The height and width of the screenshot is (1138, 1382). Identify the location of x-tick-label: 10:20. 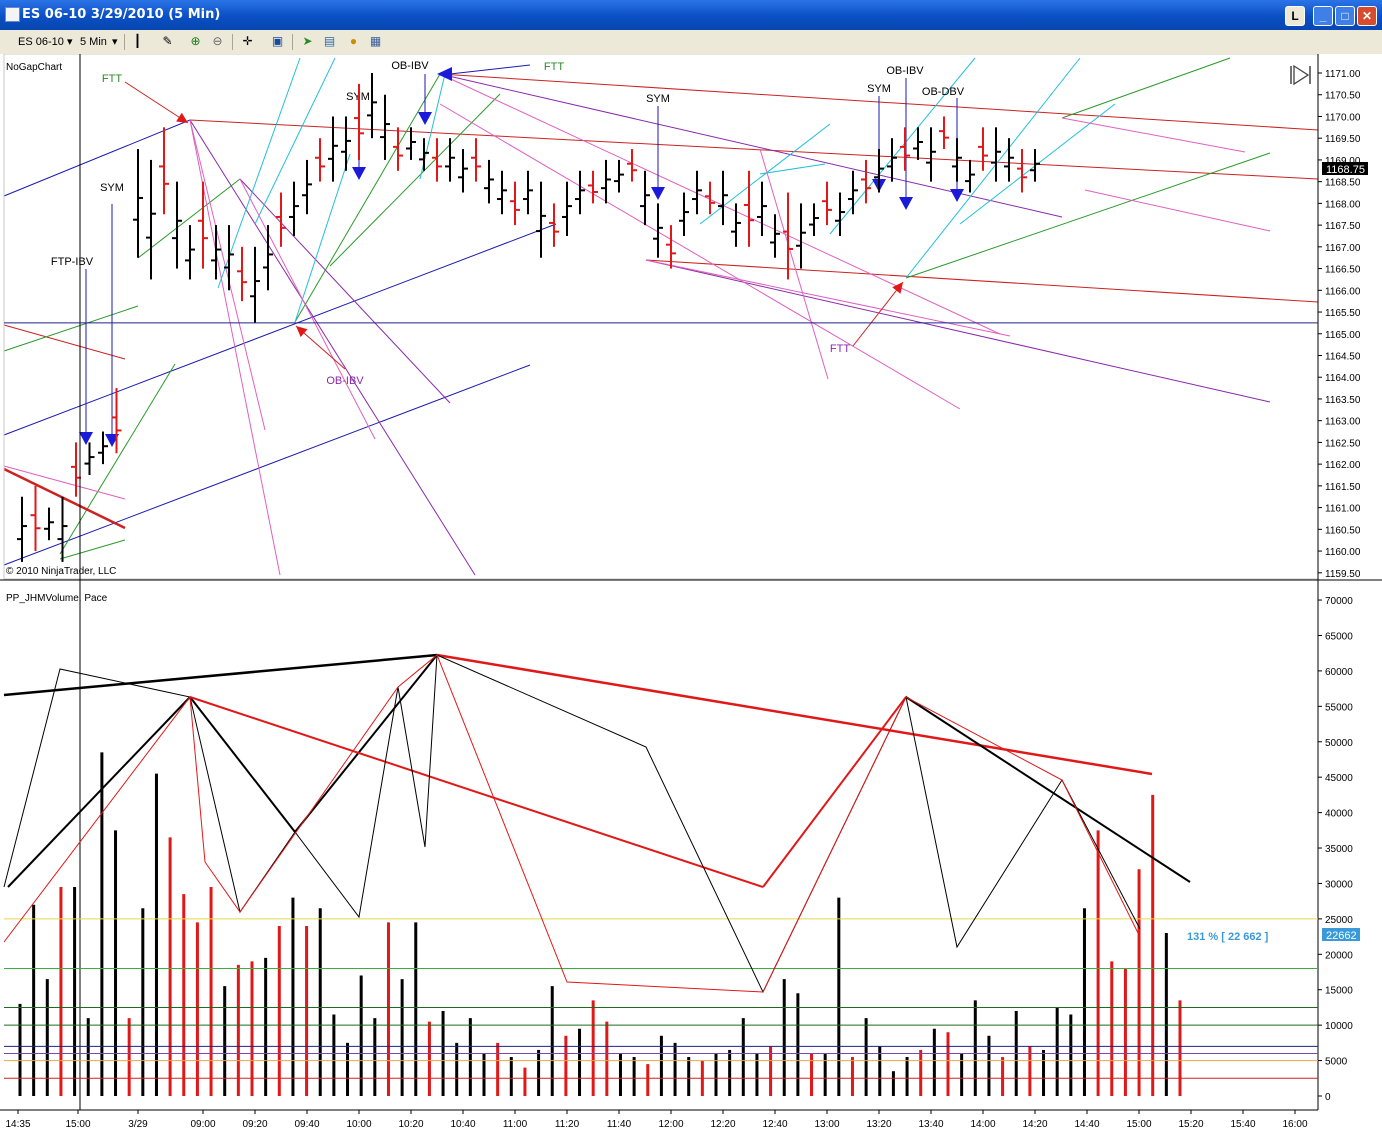
(410, 1124).